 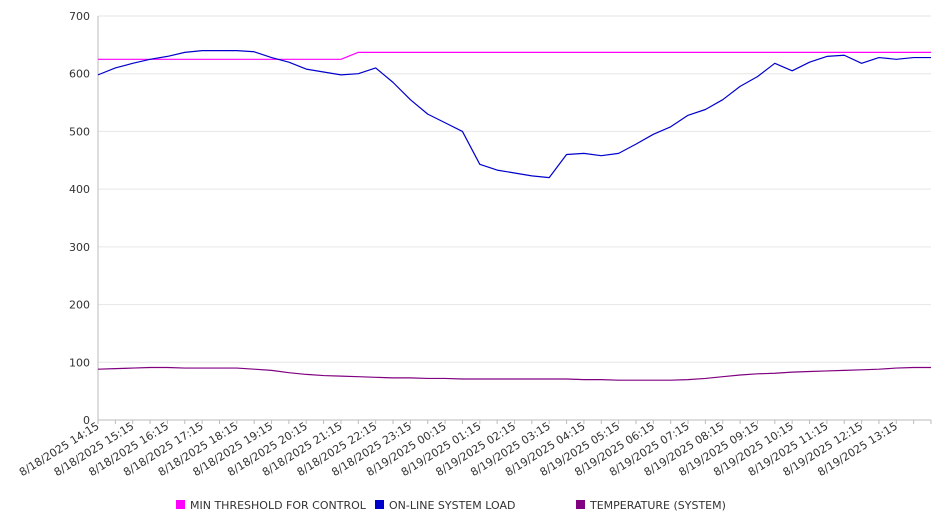 What do you see at coordinates (79, 131) in the screenshot?
I see `y-tick-label: 500` at bounding box center [79, 131].